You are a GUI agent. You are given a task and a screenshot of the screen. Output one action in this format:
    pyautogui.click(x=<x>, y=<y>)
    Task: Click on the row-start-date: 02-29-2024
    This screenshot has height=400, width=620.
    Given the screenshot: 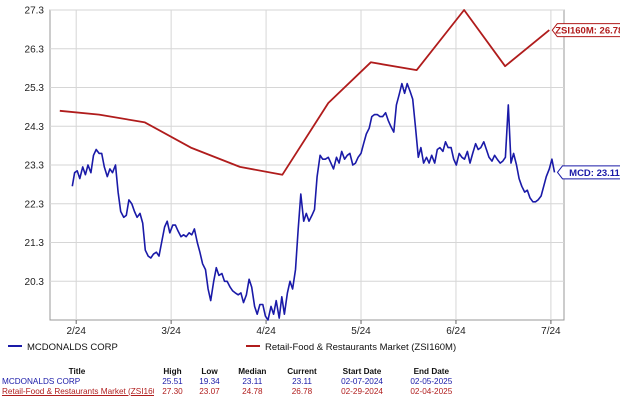 What is the action you would take?
    pyautogui.click(x=362, y=391)
    